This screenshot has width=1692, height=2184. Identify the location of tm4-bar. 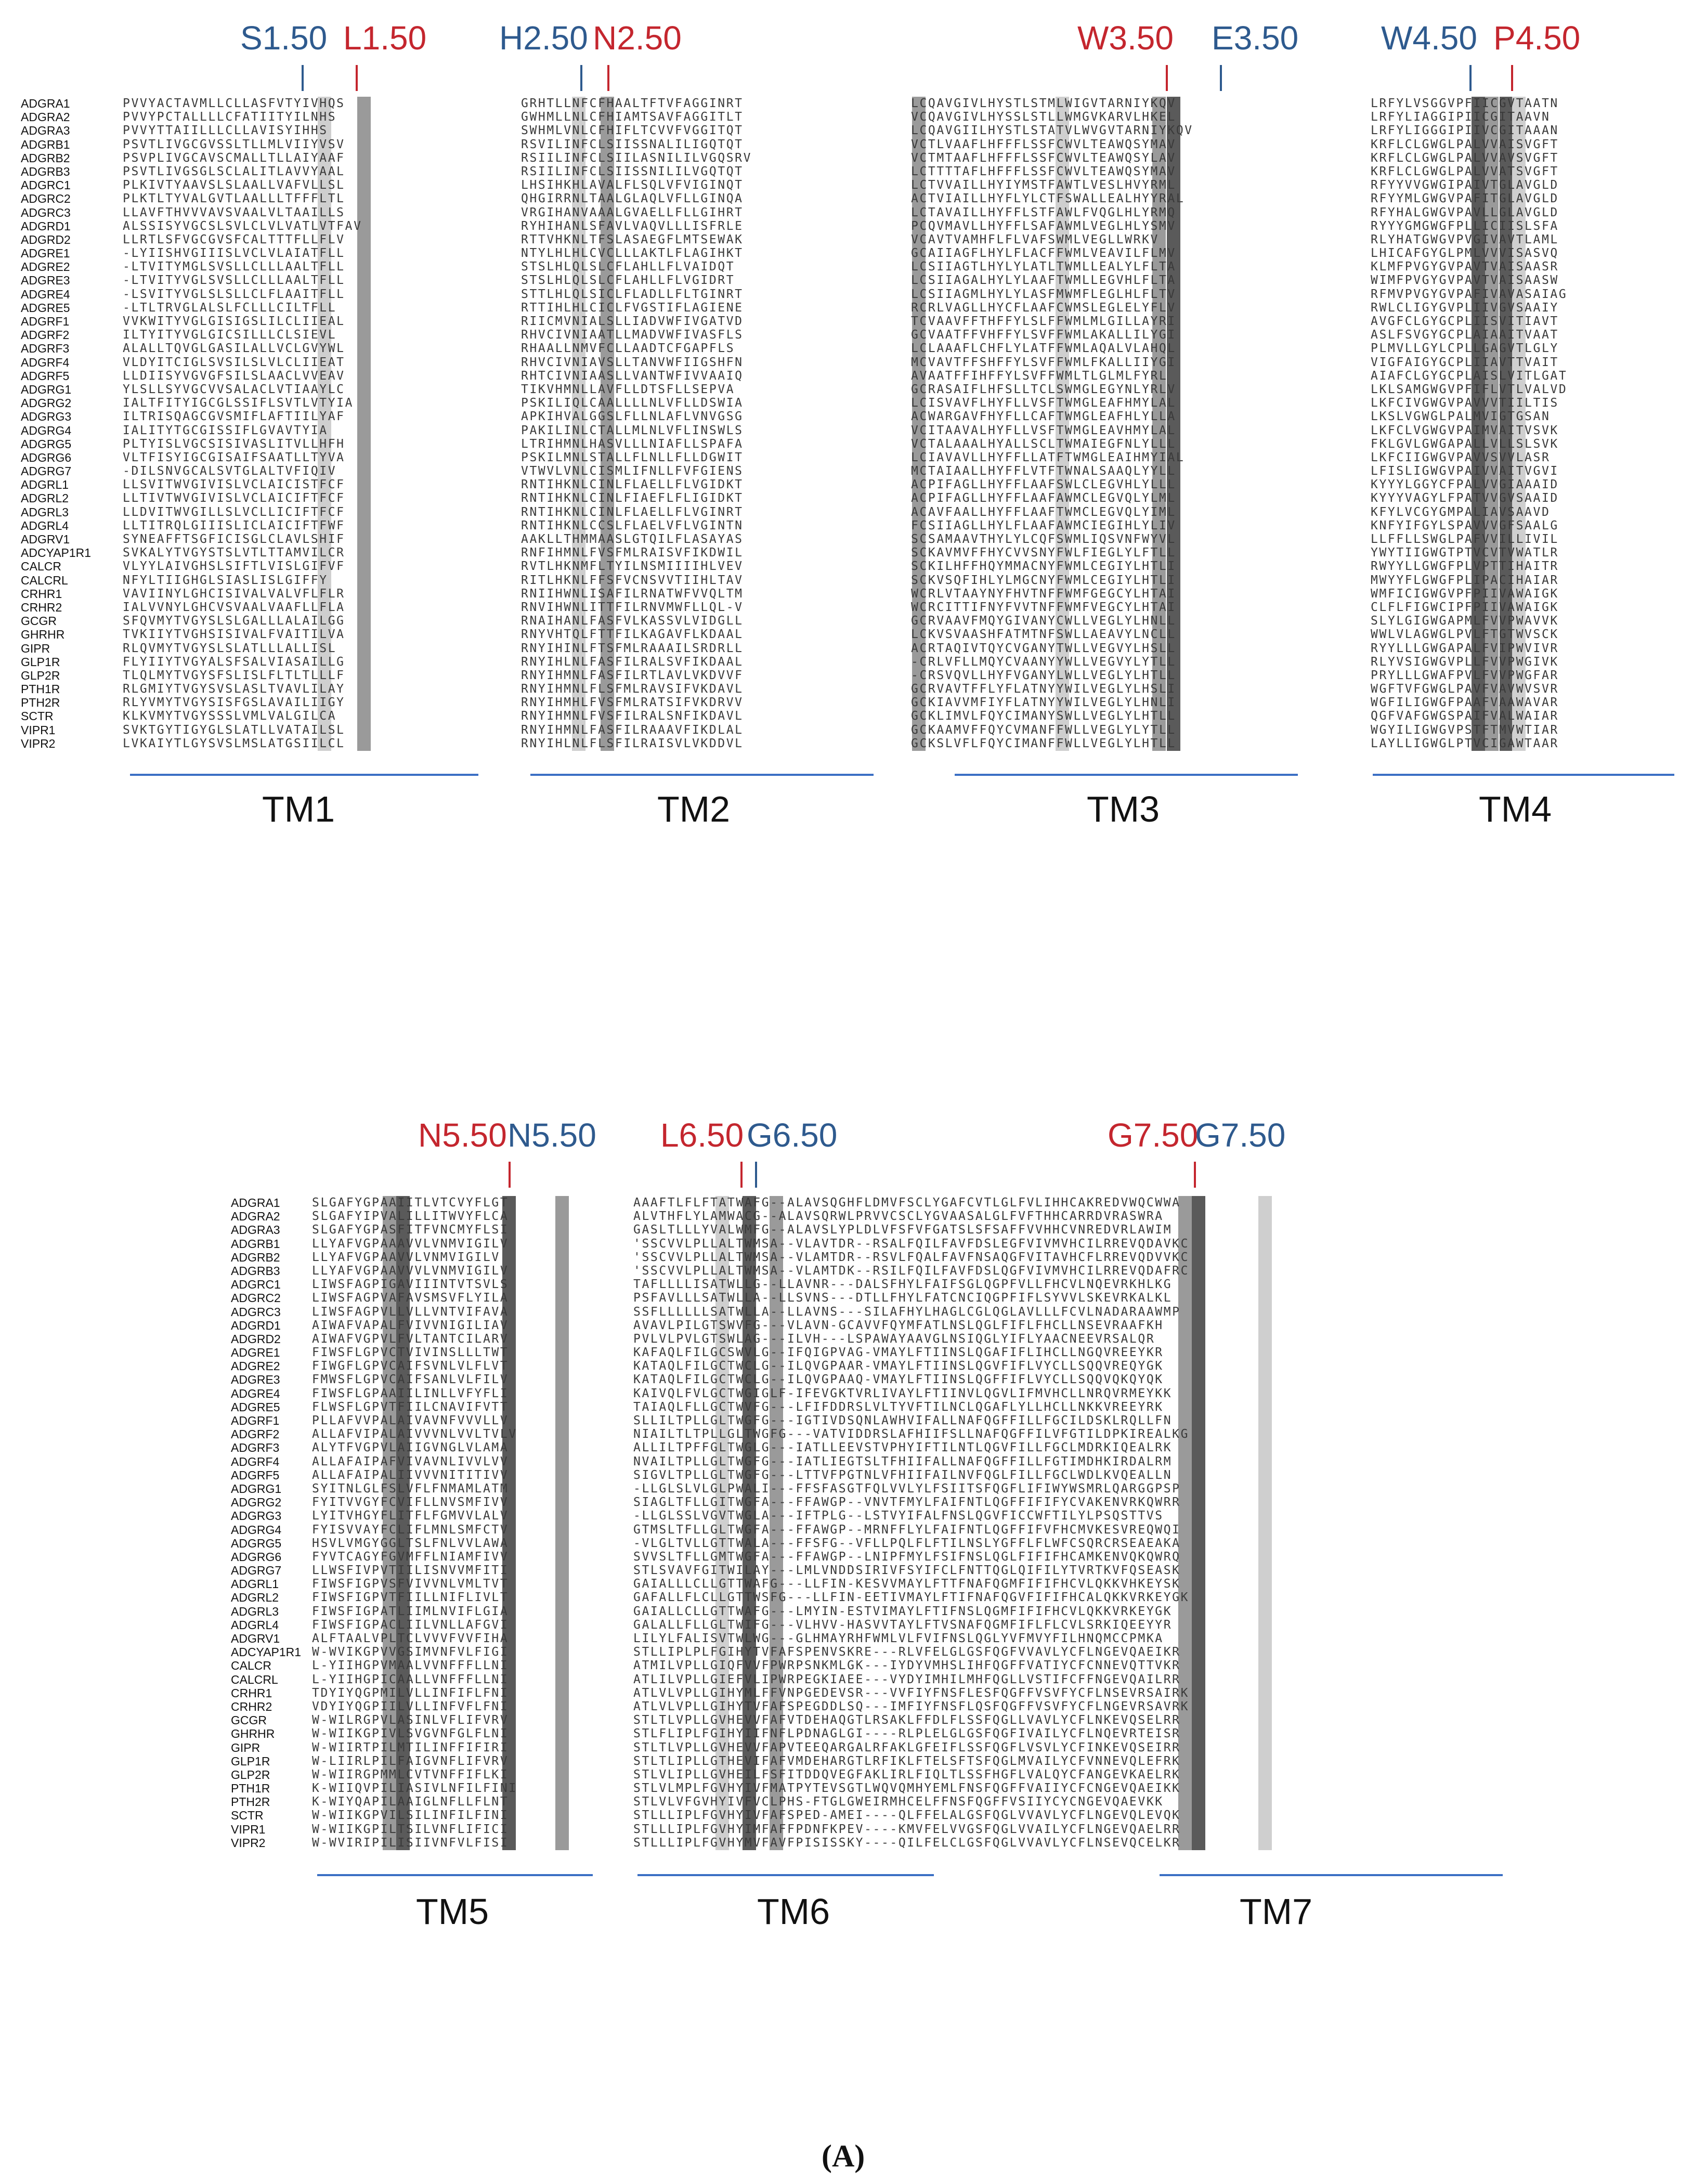
(1523, 775).